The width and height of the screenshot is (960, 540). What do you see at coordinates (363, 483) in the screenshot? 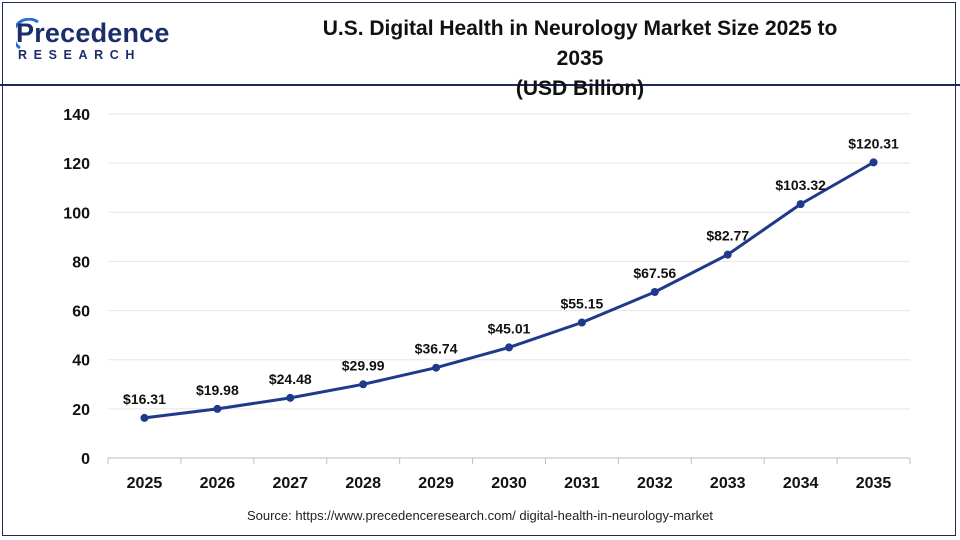
I see `x-tick-label: 2028` at bounding box center [363, 483].